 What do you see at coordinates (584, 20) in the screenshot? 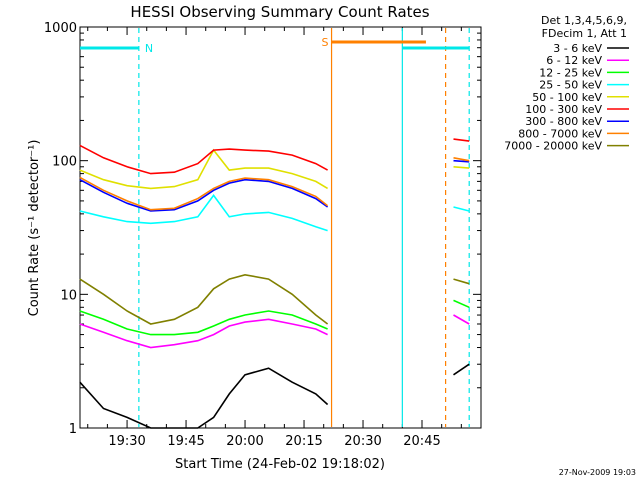
I see `legend-header-line-1: Det 1,3,4,5,6,9,` at bounding box center [584, 20].